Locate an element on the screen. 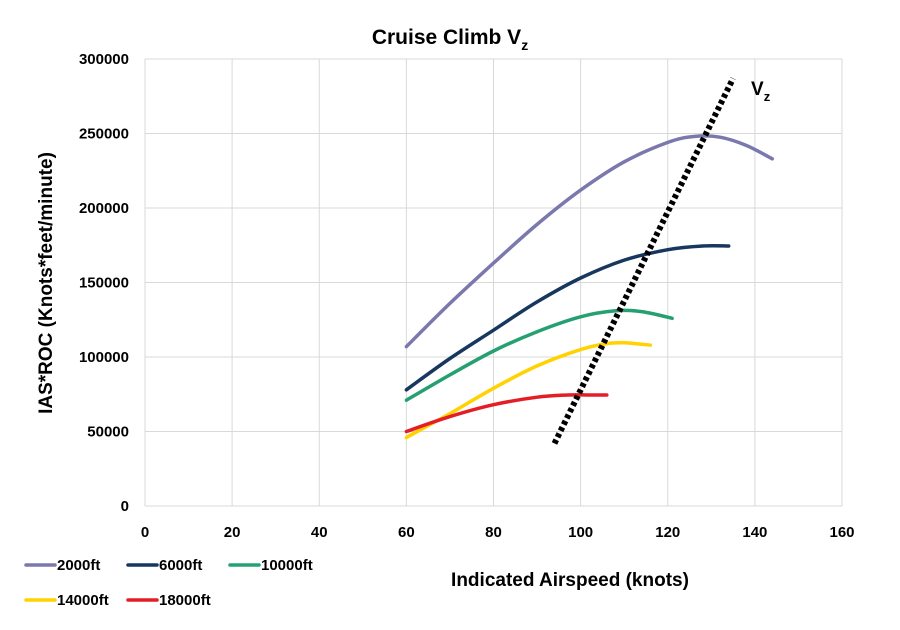  series-line-2000ft is located at coordinates (589, 241).